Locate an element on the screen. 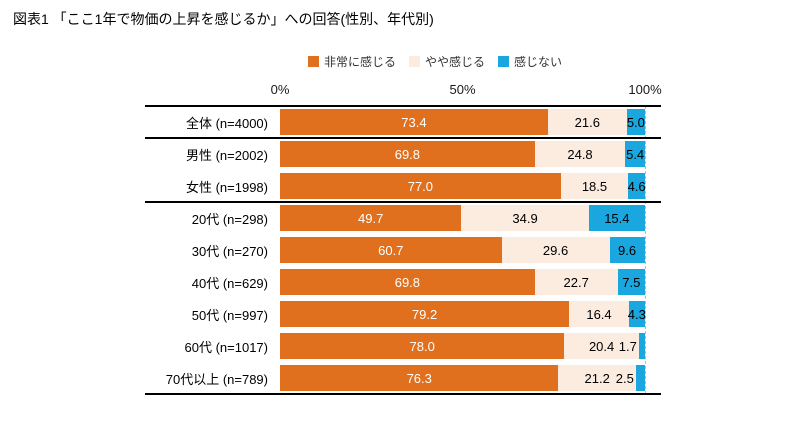  bar-segment-strongly-feel: 49.7 is located at coordinates (371, 218).